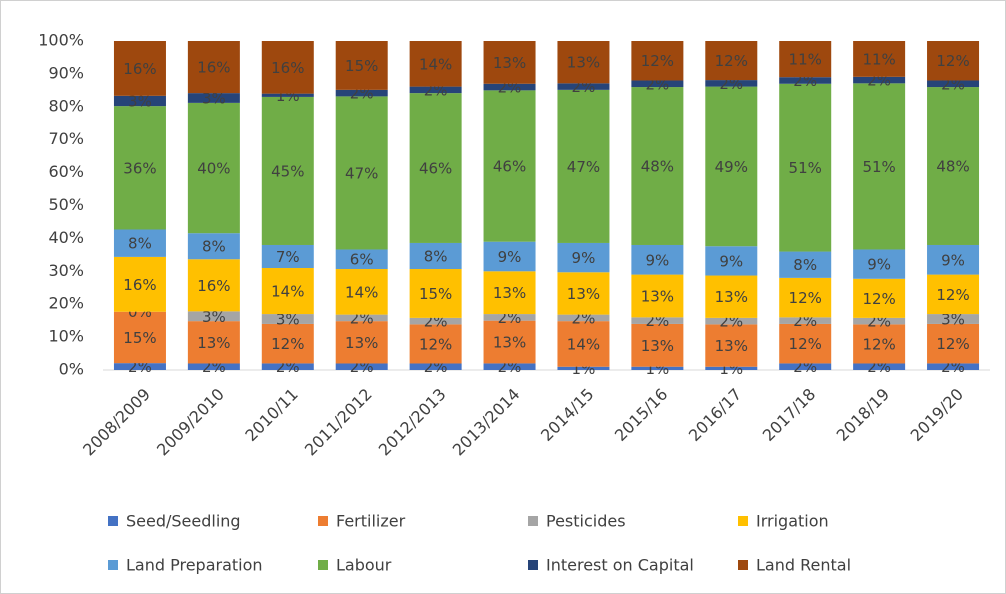 The width and height of the screenshot is (1006, 594). Describe the element at coordinates (71, 369) in the screenshot. I see `y-tick-label: 0%` at that location.